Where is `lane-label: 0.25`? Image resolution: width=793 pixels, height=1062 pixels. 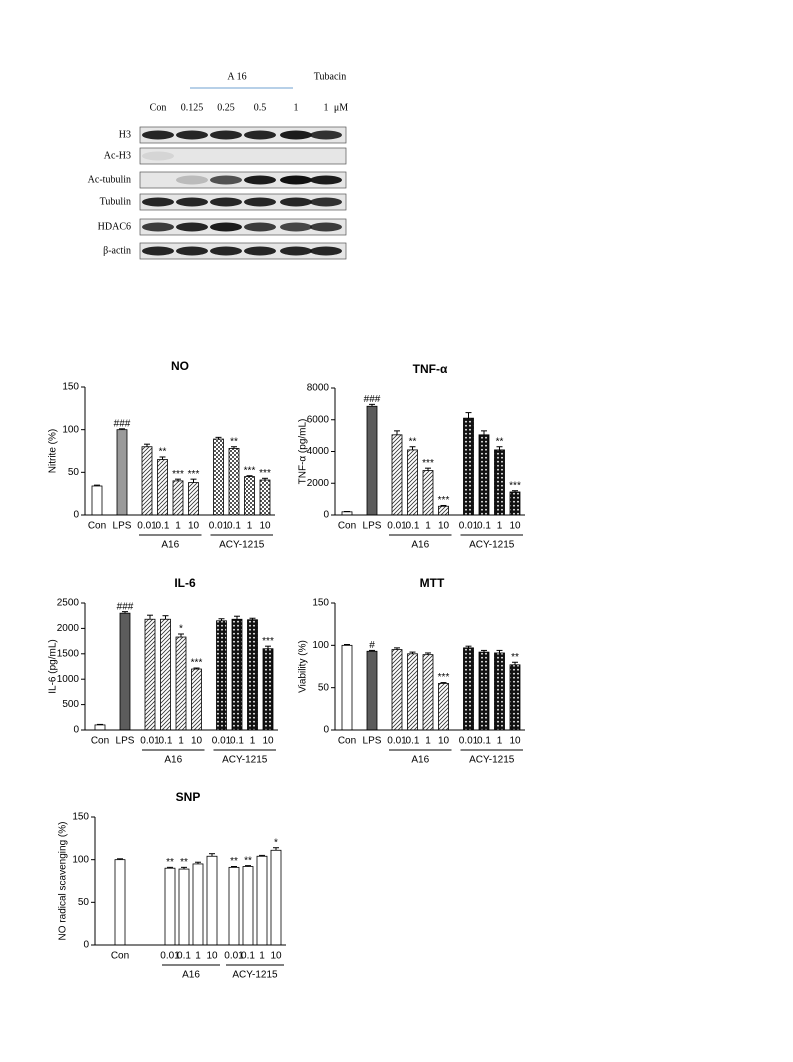
lane-label: 0.25 is located at coordinates (226, 107).